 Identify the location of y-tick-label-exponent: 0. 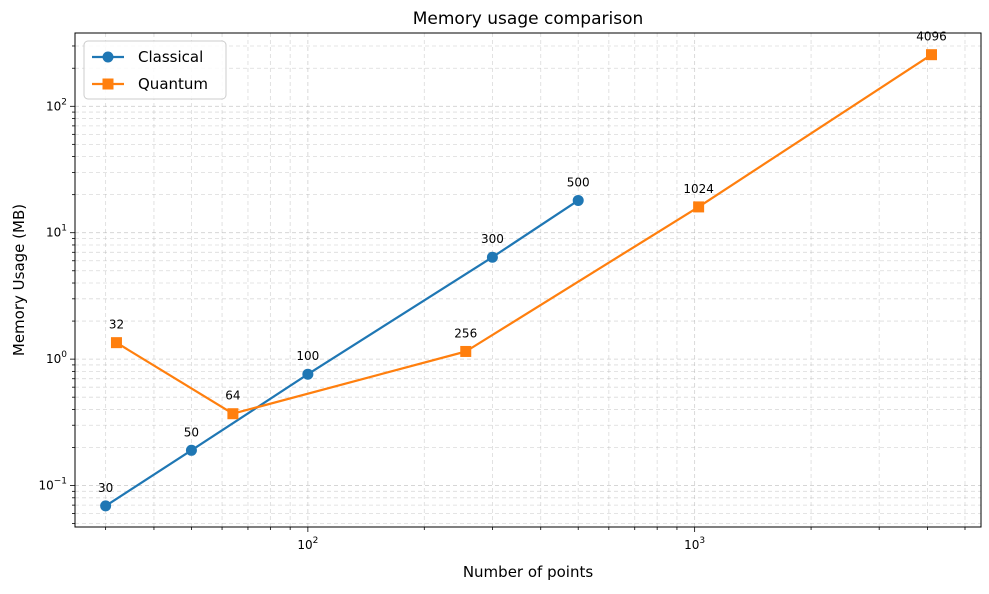
(64, 355).